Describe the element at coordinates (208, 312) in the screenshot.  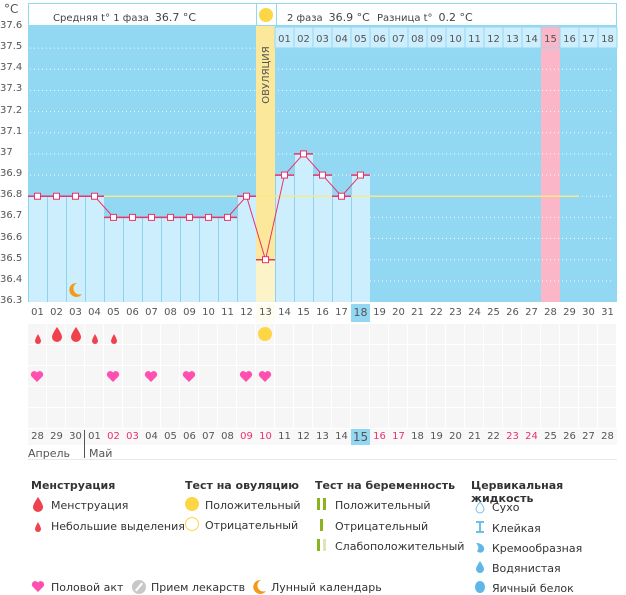
I see `day-label: 10` at that location.